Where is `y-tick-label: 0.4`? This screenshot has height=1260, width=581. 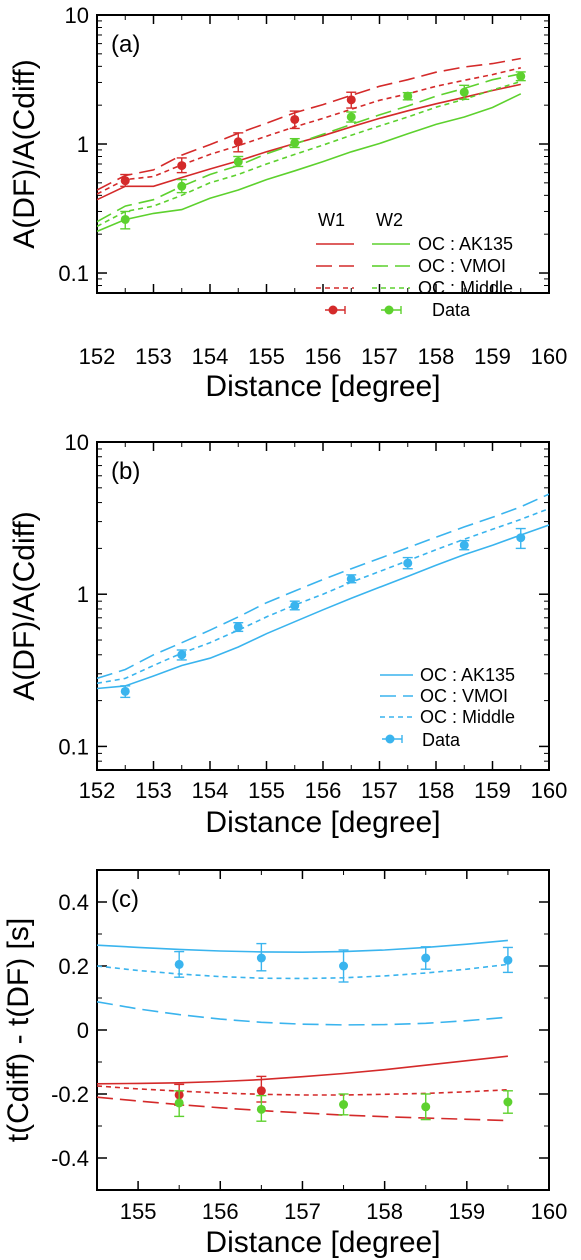
y-tick-label: 0.4 is located at coordinates (73, 902).